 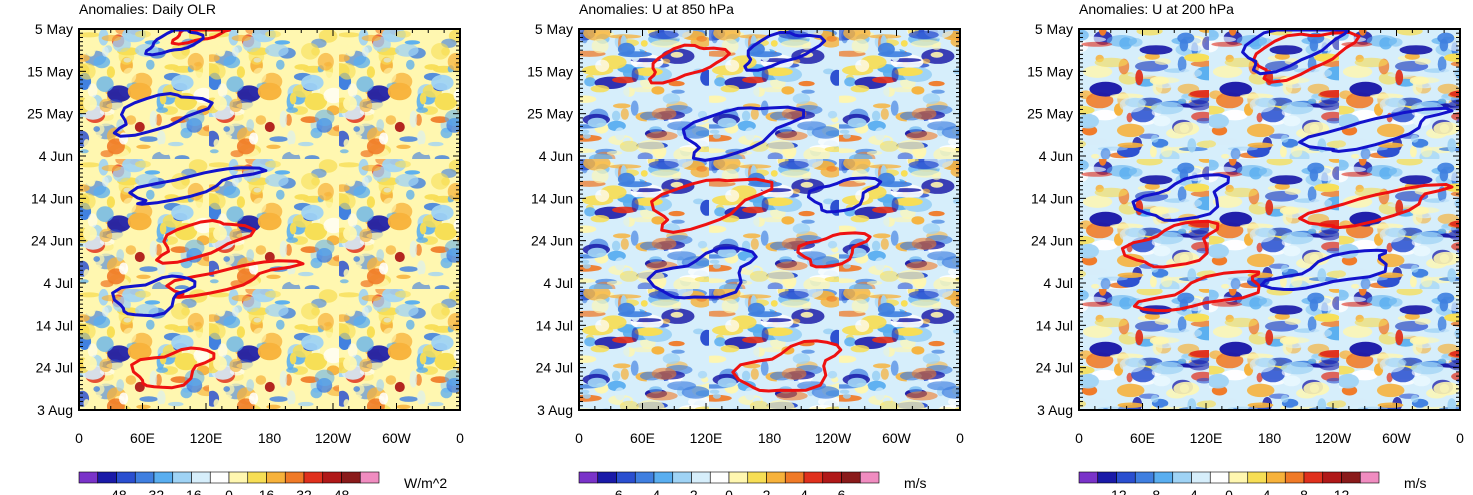 What do you see at coordinates (1142, 438) in the screenshot?
I see `x-tick-label: 60E` at bounding box center [1142, 438].